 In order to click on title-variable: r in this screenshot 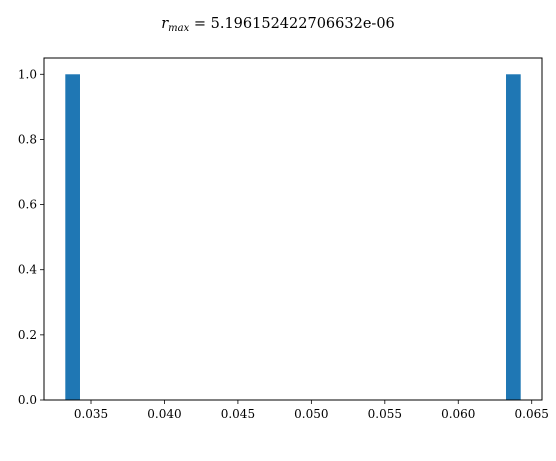, I will do `click(165, 24)`.